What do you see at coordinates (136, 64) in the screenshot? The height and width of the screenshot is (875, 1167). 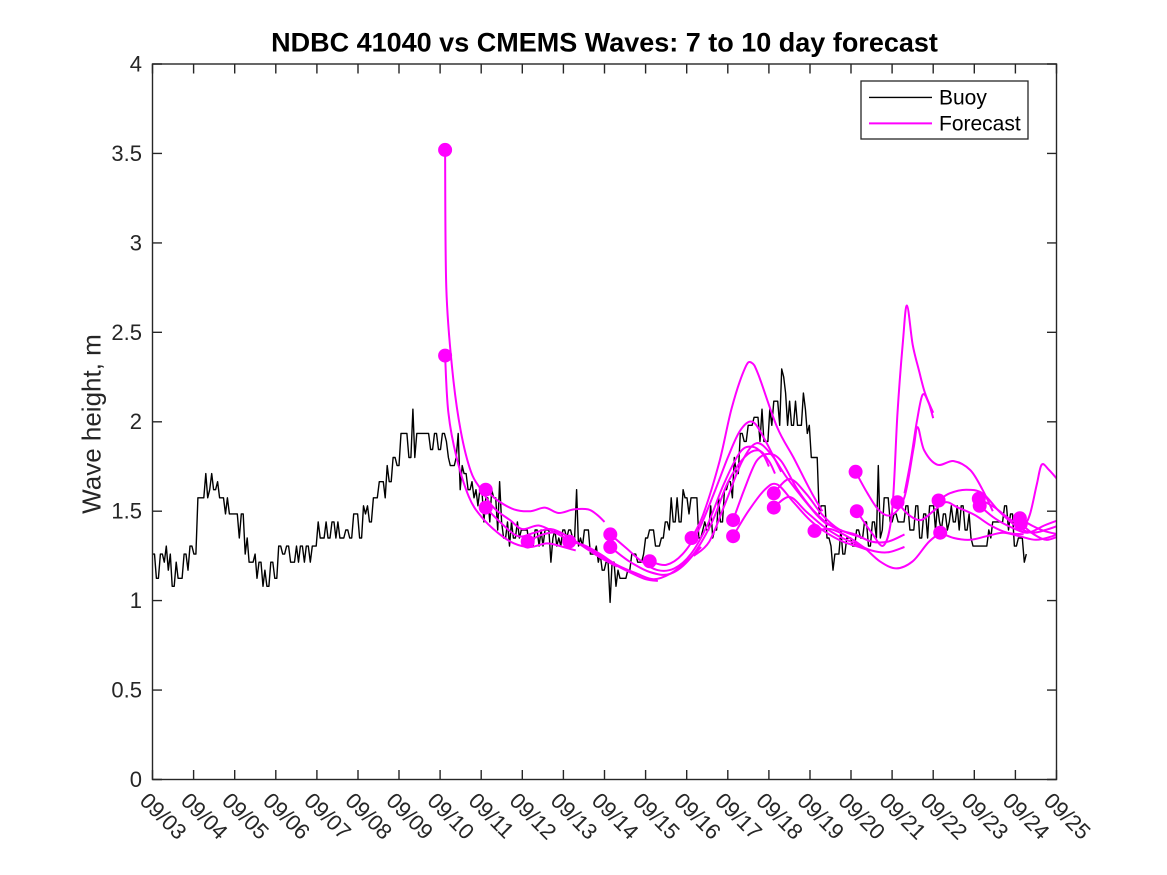 I see `svg-text: 4` at bounding box center [136, 64].